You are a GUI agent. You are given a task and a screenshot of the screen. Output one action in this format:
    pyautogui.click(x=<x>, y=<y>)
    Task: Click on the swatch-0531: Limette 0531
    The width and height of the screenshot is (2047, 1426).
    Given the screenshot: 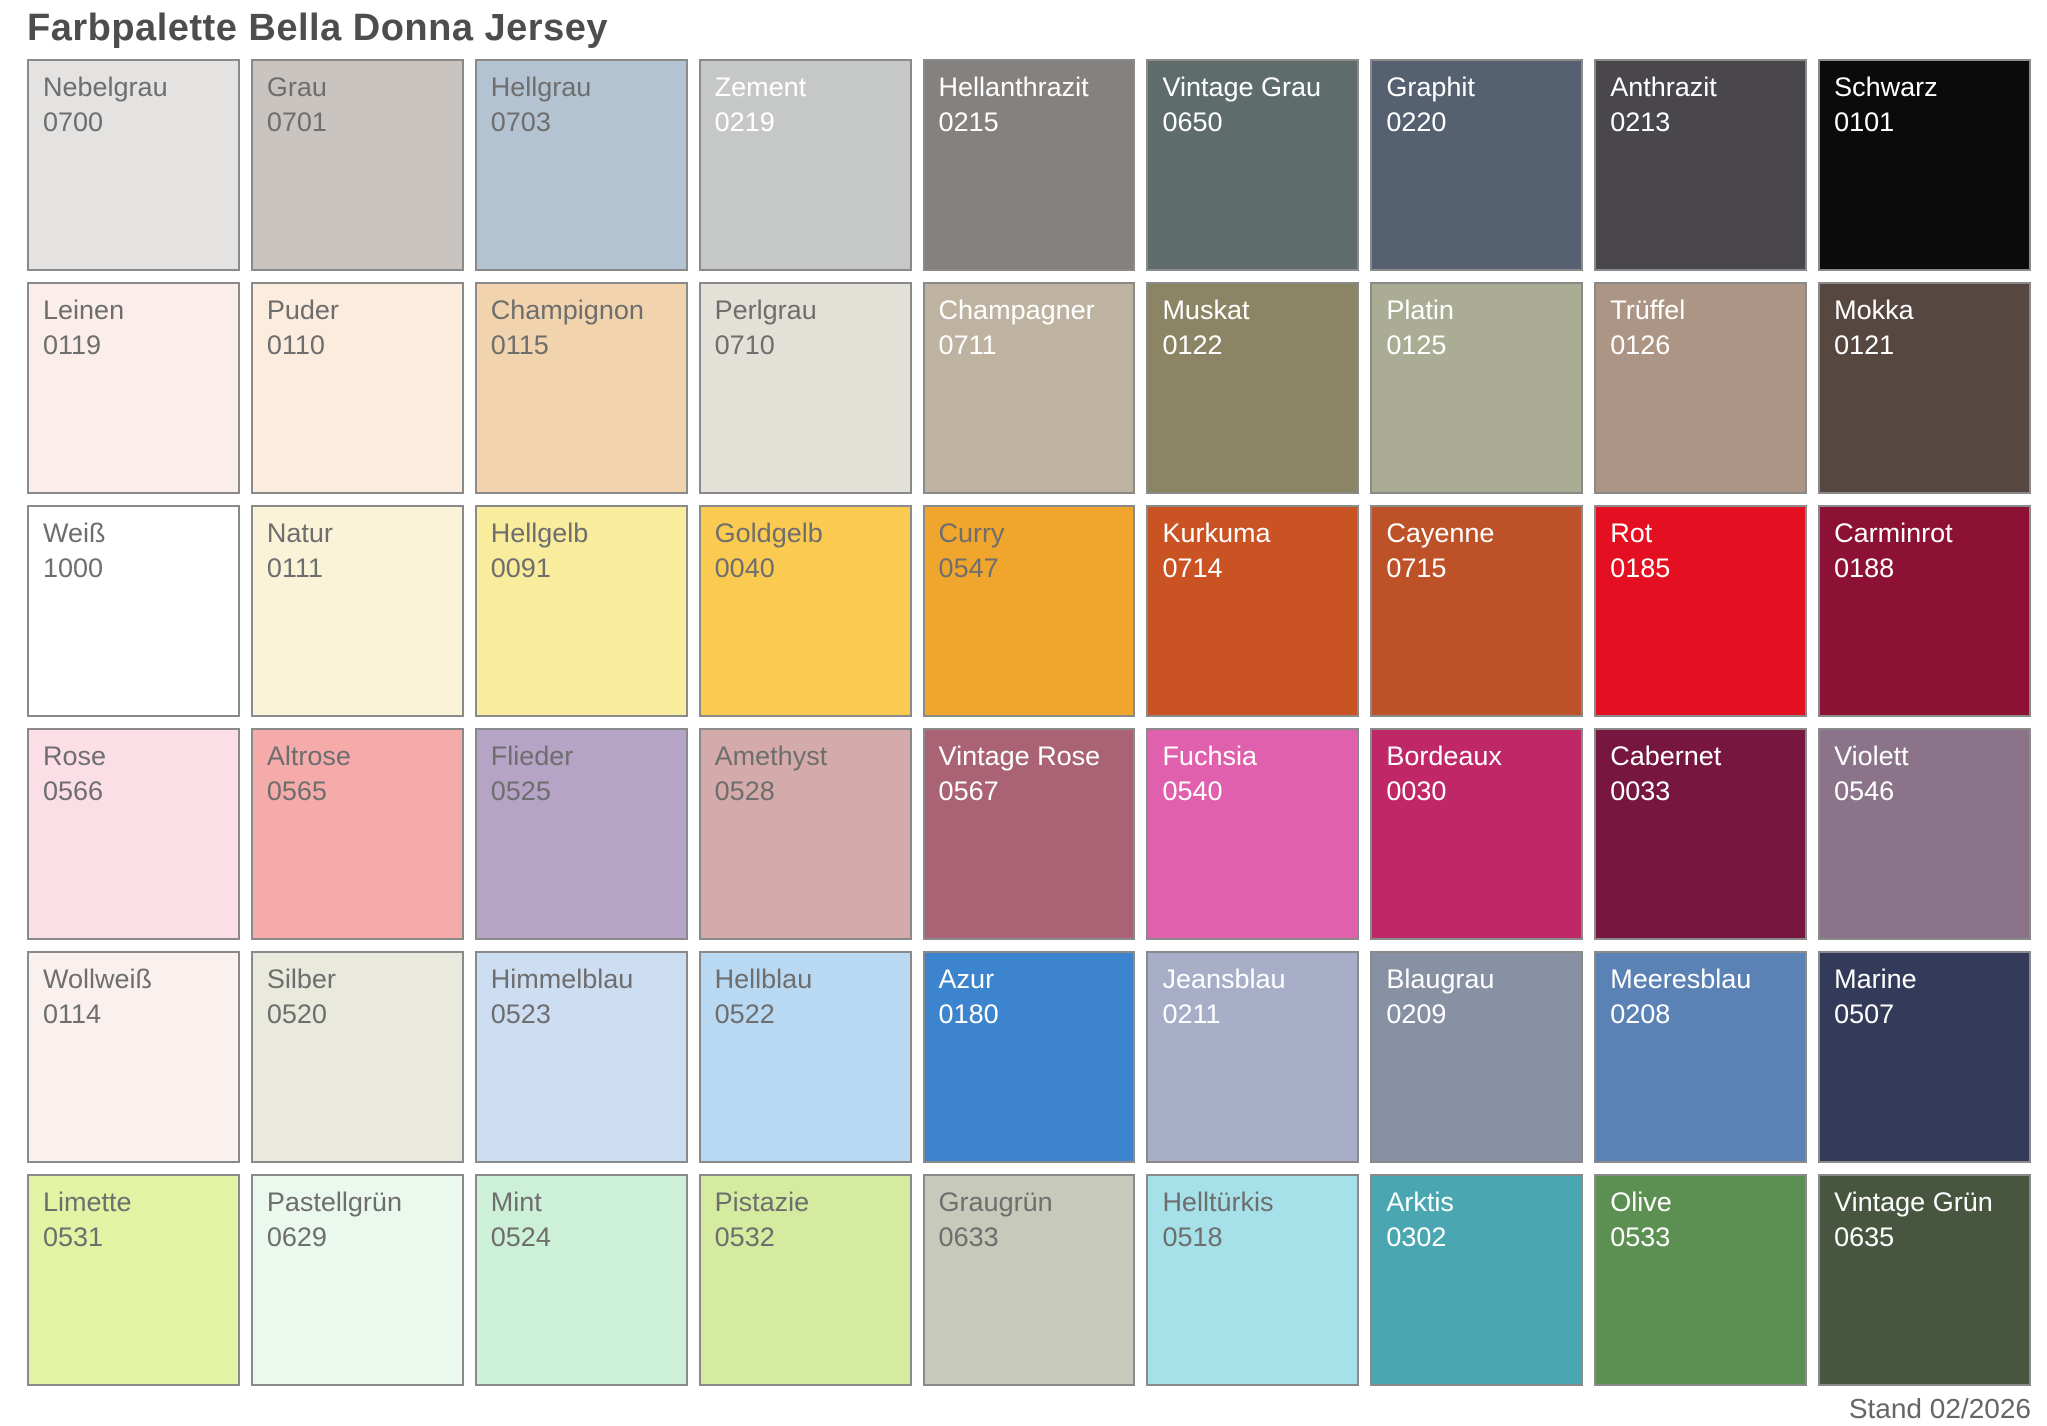 What is the action you would take?
    pyautogui.click(x=133, y=1280)
    